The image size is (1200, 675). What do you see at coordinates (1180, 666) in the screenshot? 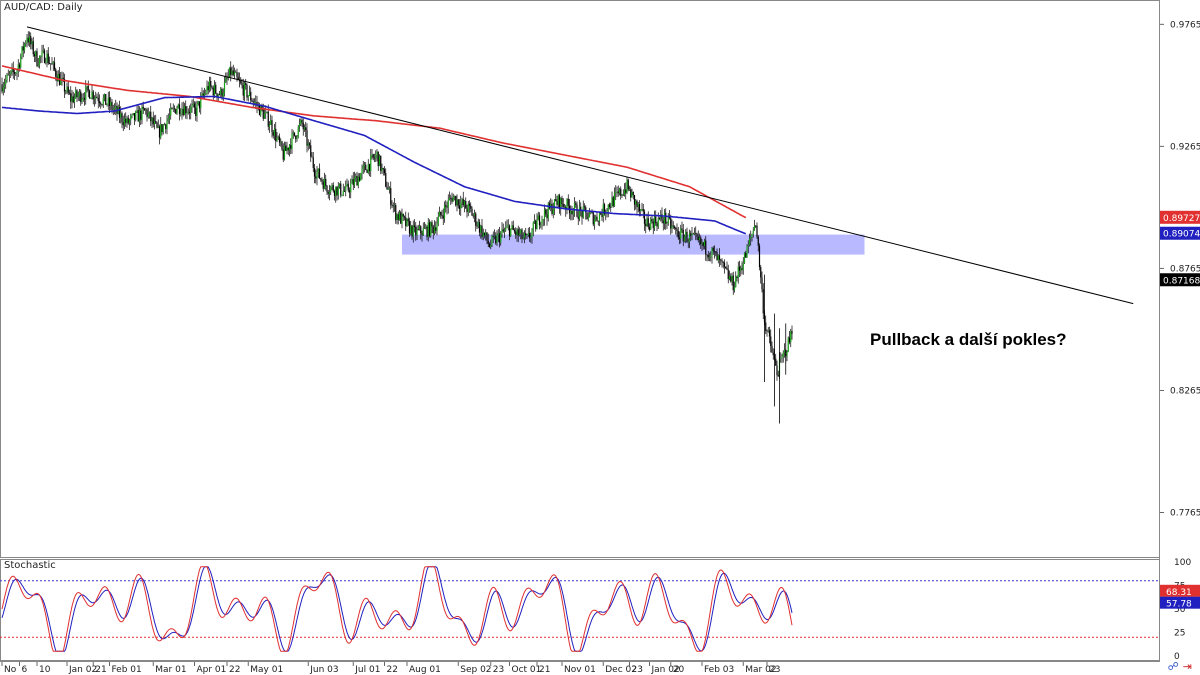
I see `corner-icons: ☍ ⇥` at bounding box center [1180, 666].